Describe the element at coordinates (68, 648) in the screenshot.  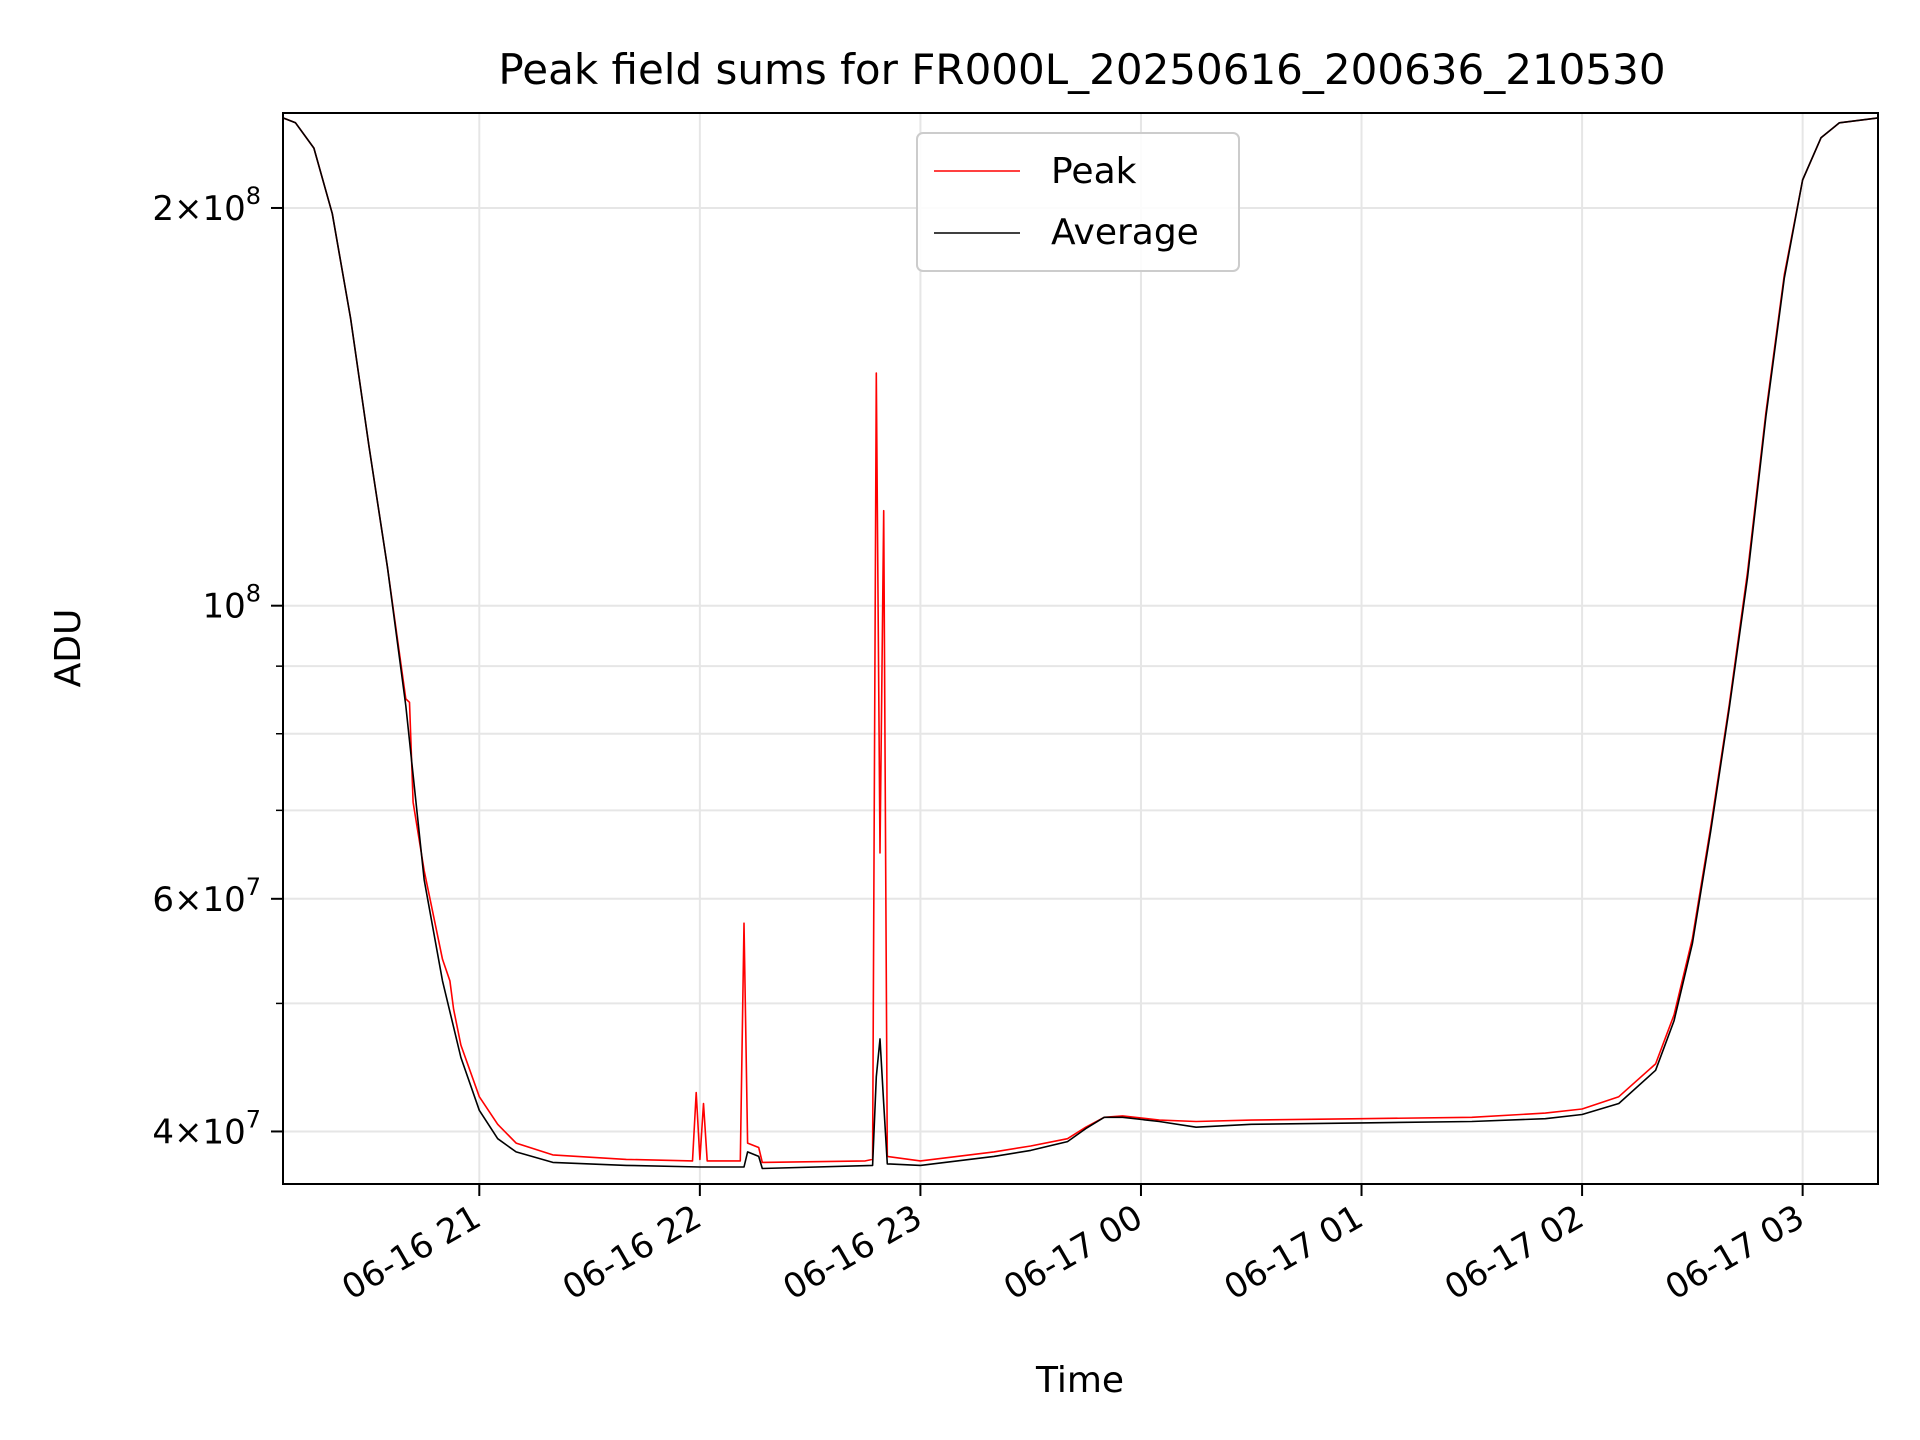
I see `y-axis-label: ADU` at that location.